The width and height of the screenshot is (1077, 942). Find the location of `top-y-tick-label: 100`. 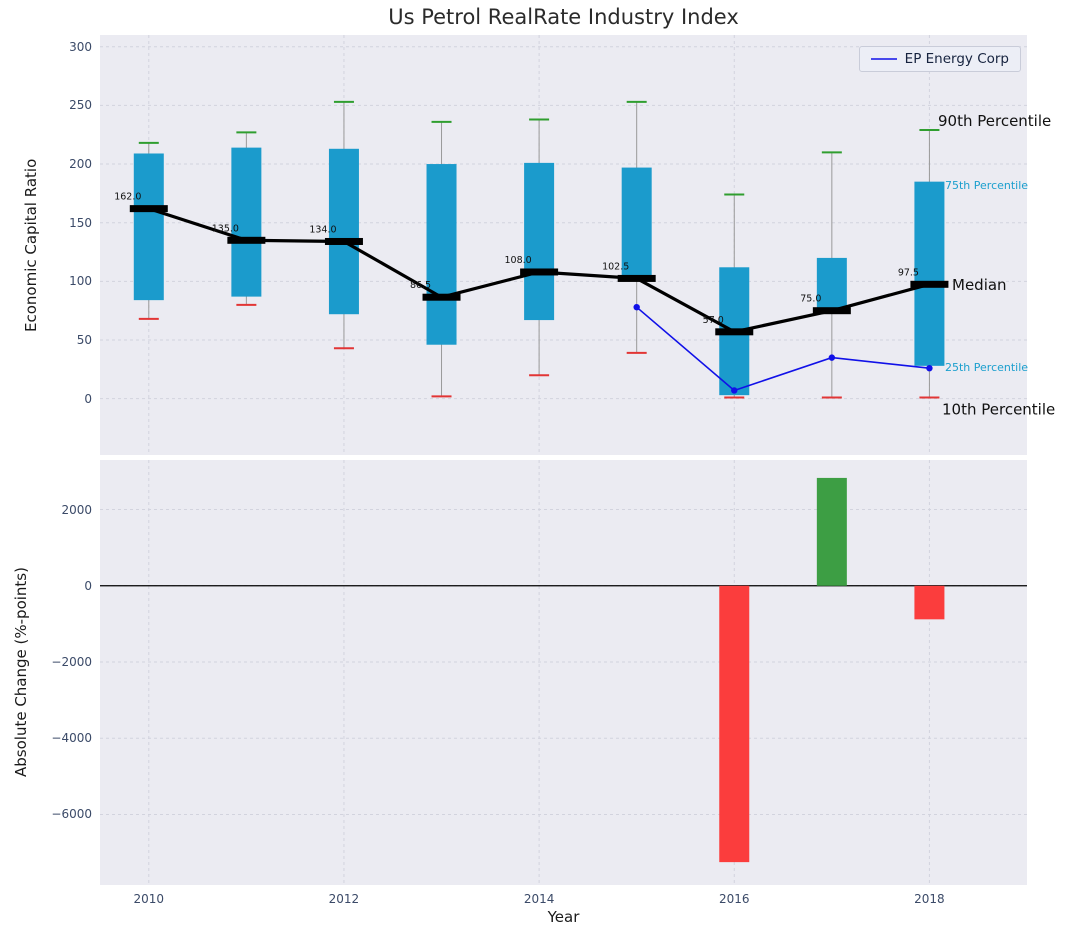

top-y-tick-label: 100 is located at coordinates (80, 281).